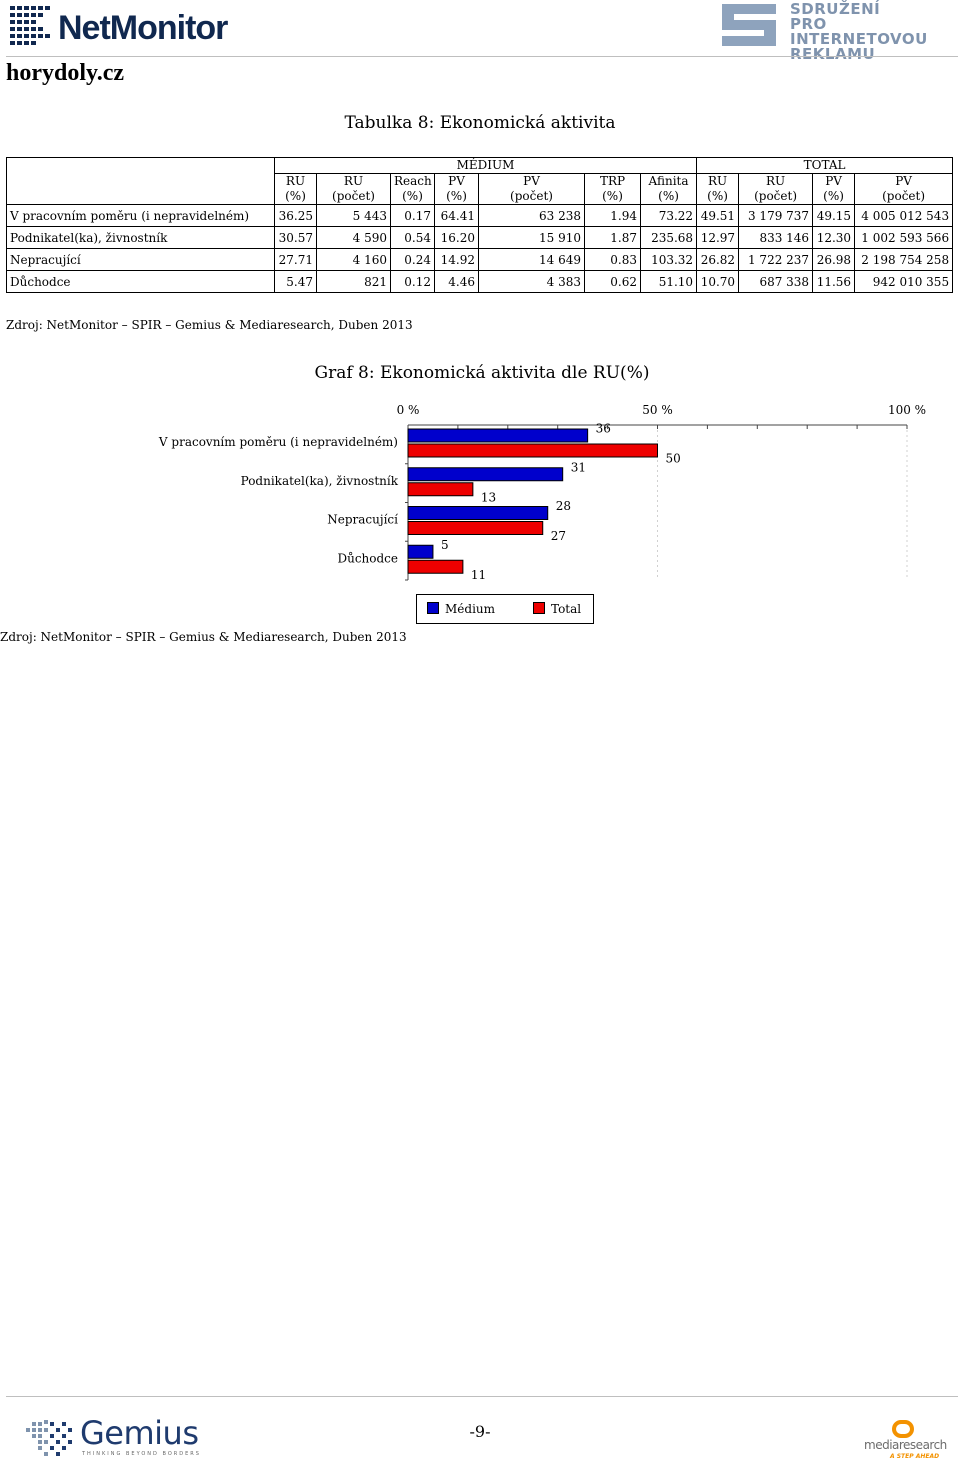 Image resolution: width=960 pixels, height=1466 pixels. I want to click on table-cell: 73.22, so click(668, 215).